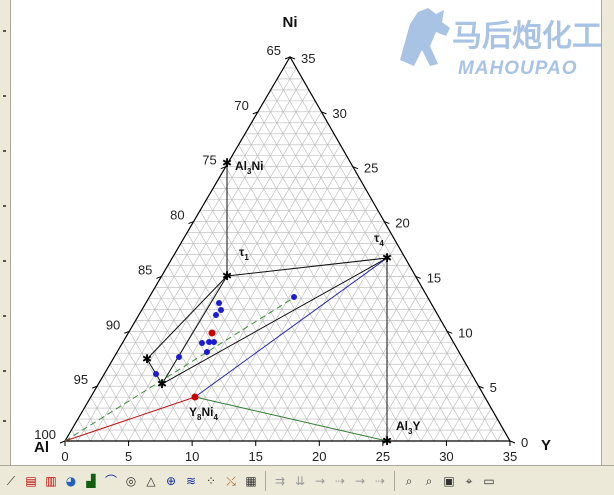  What do you see at coordinates (607, 232) in the screenshot?
I see `right-window-strip` at bounding box center [607, 232].